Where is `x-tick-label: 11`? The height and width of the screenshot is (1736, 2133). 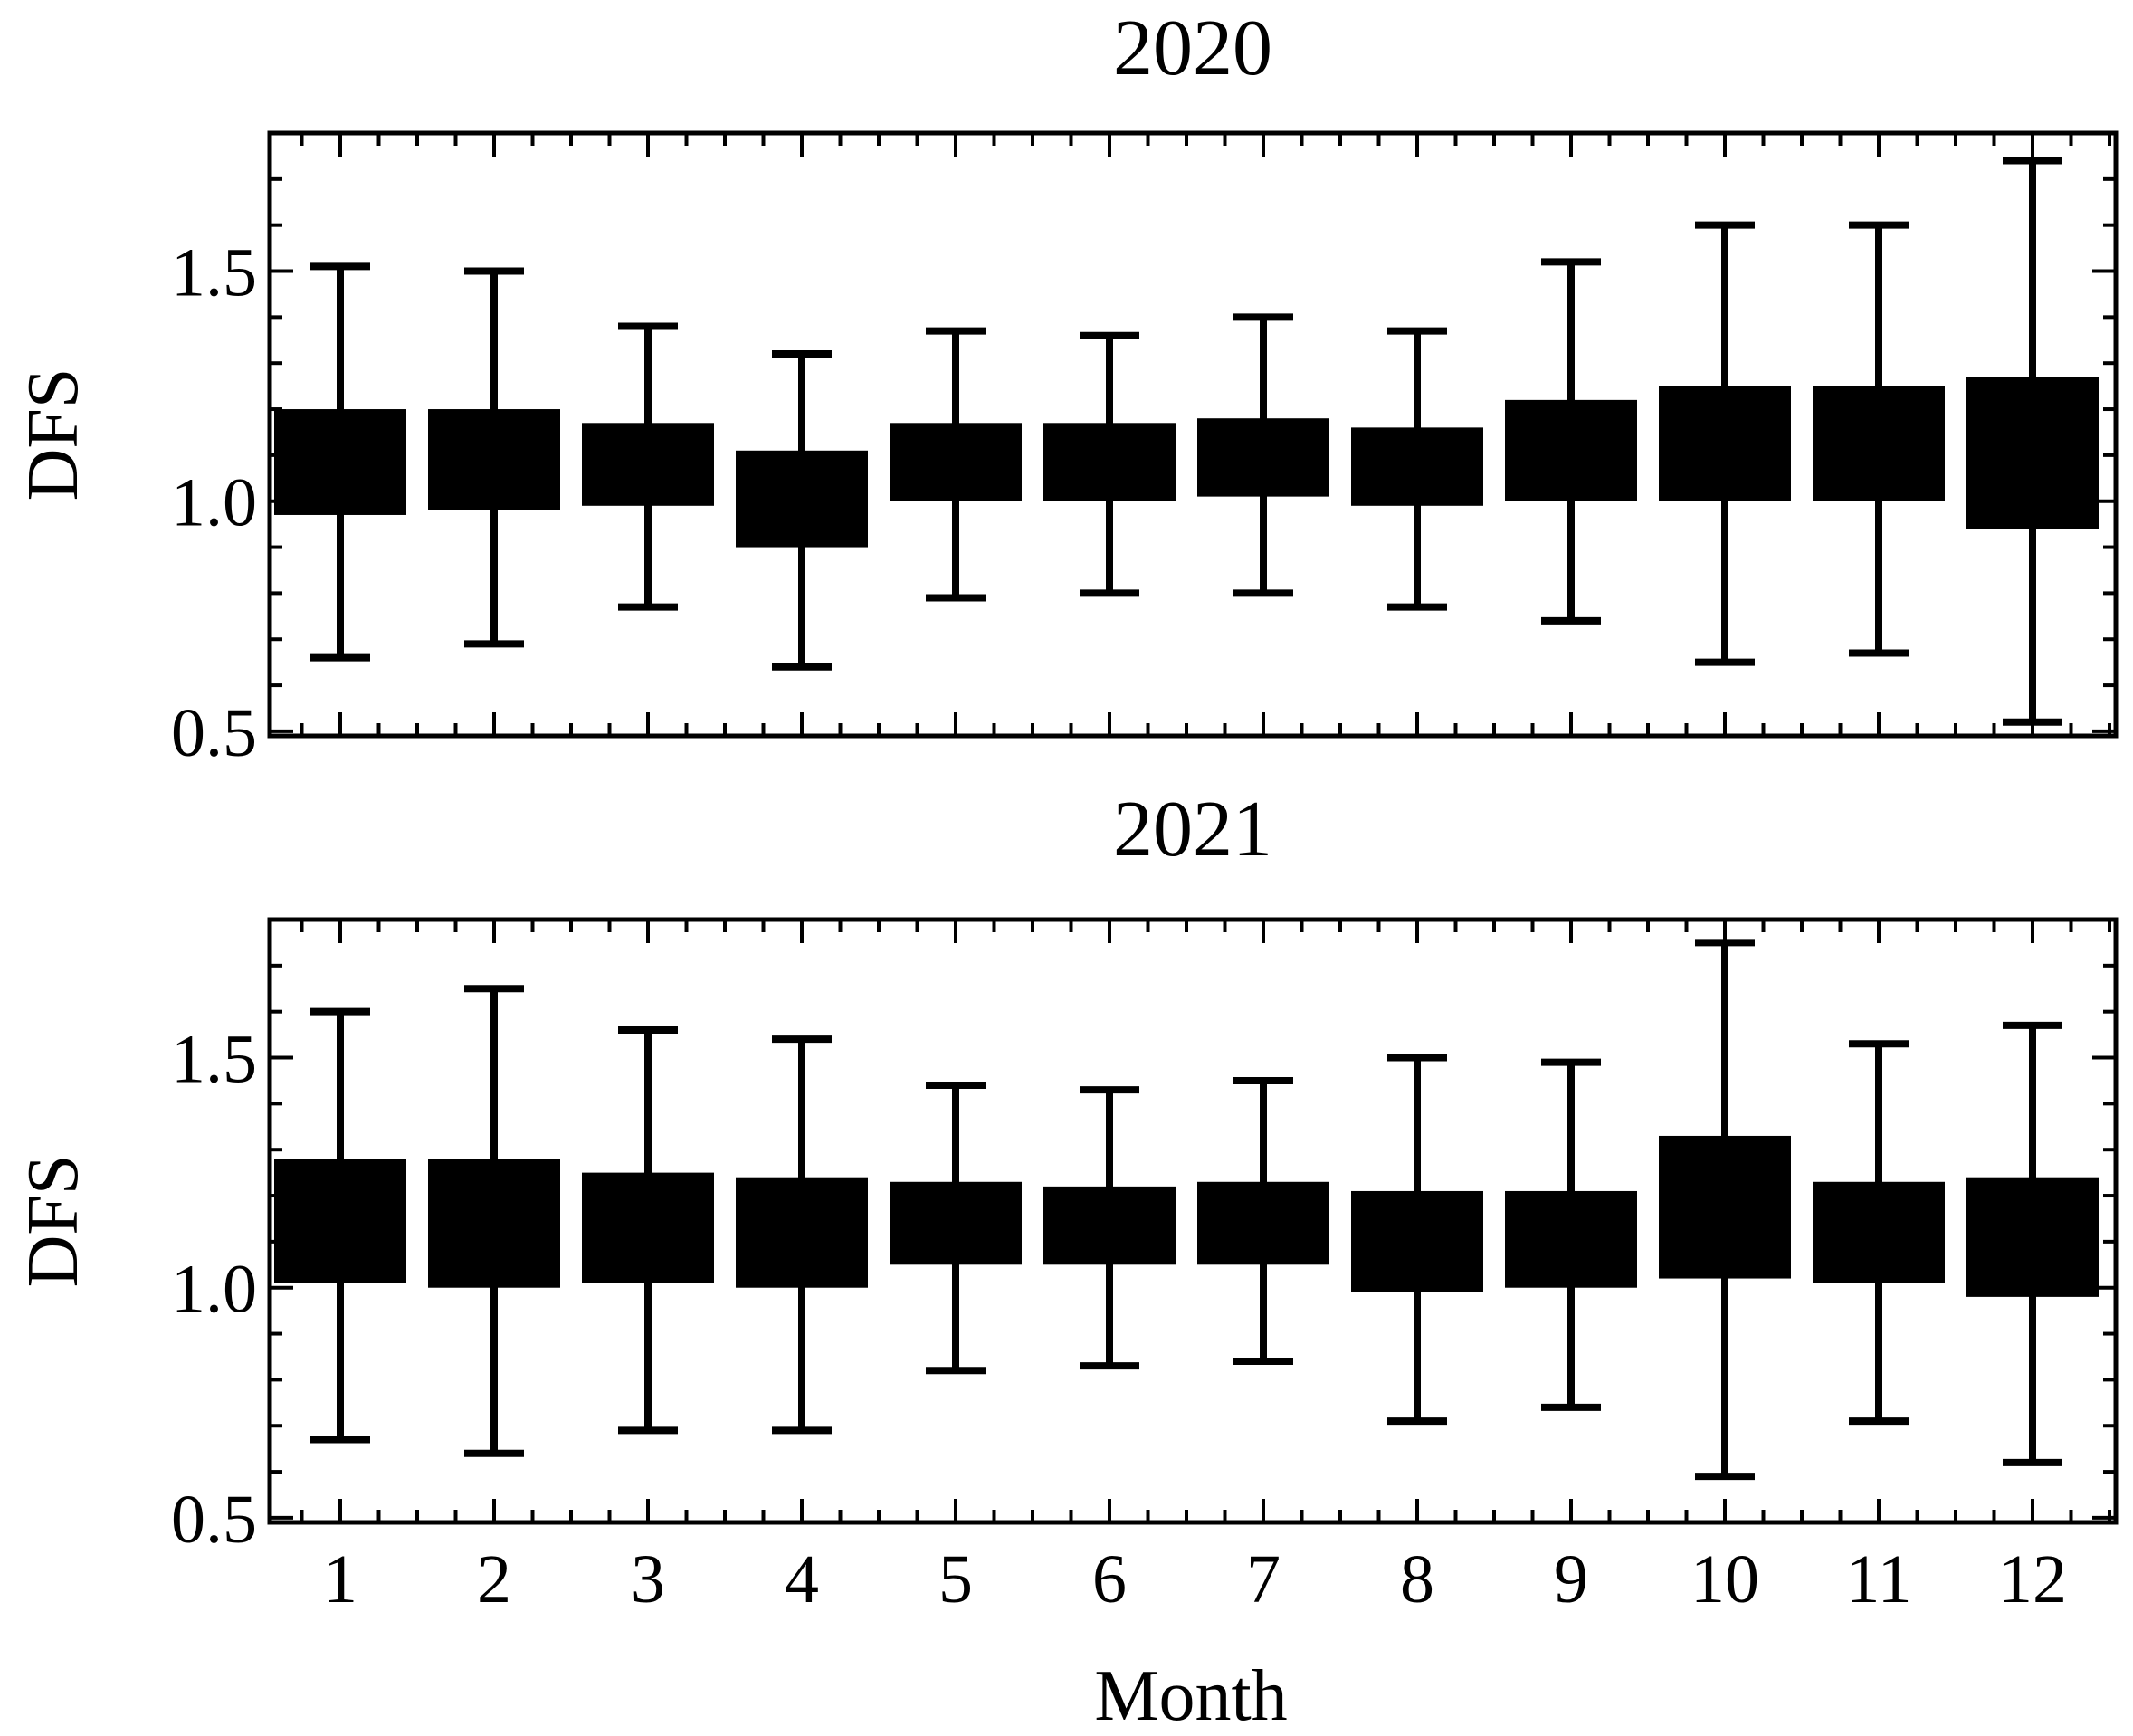
x-tick-label: 11 is located at coordinates (1878, 1579).